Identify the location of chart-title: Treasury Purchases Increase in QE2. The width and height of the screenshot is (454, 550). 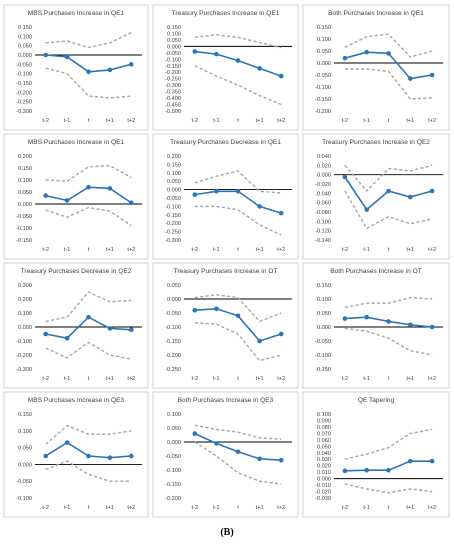
(376, 142).